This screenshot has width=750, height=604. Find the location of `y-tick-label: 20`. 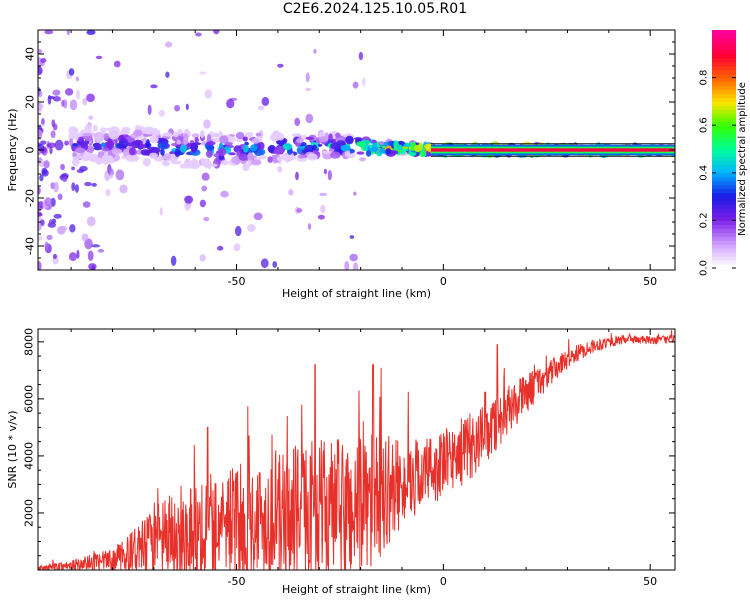

y-tick-label: 20 is located at coordinates (30, 102).